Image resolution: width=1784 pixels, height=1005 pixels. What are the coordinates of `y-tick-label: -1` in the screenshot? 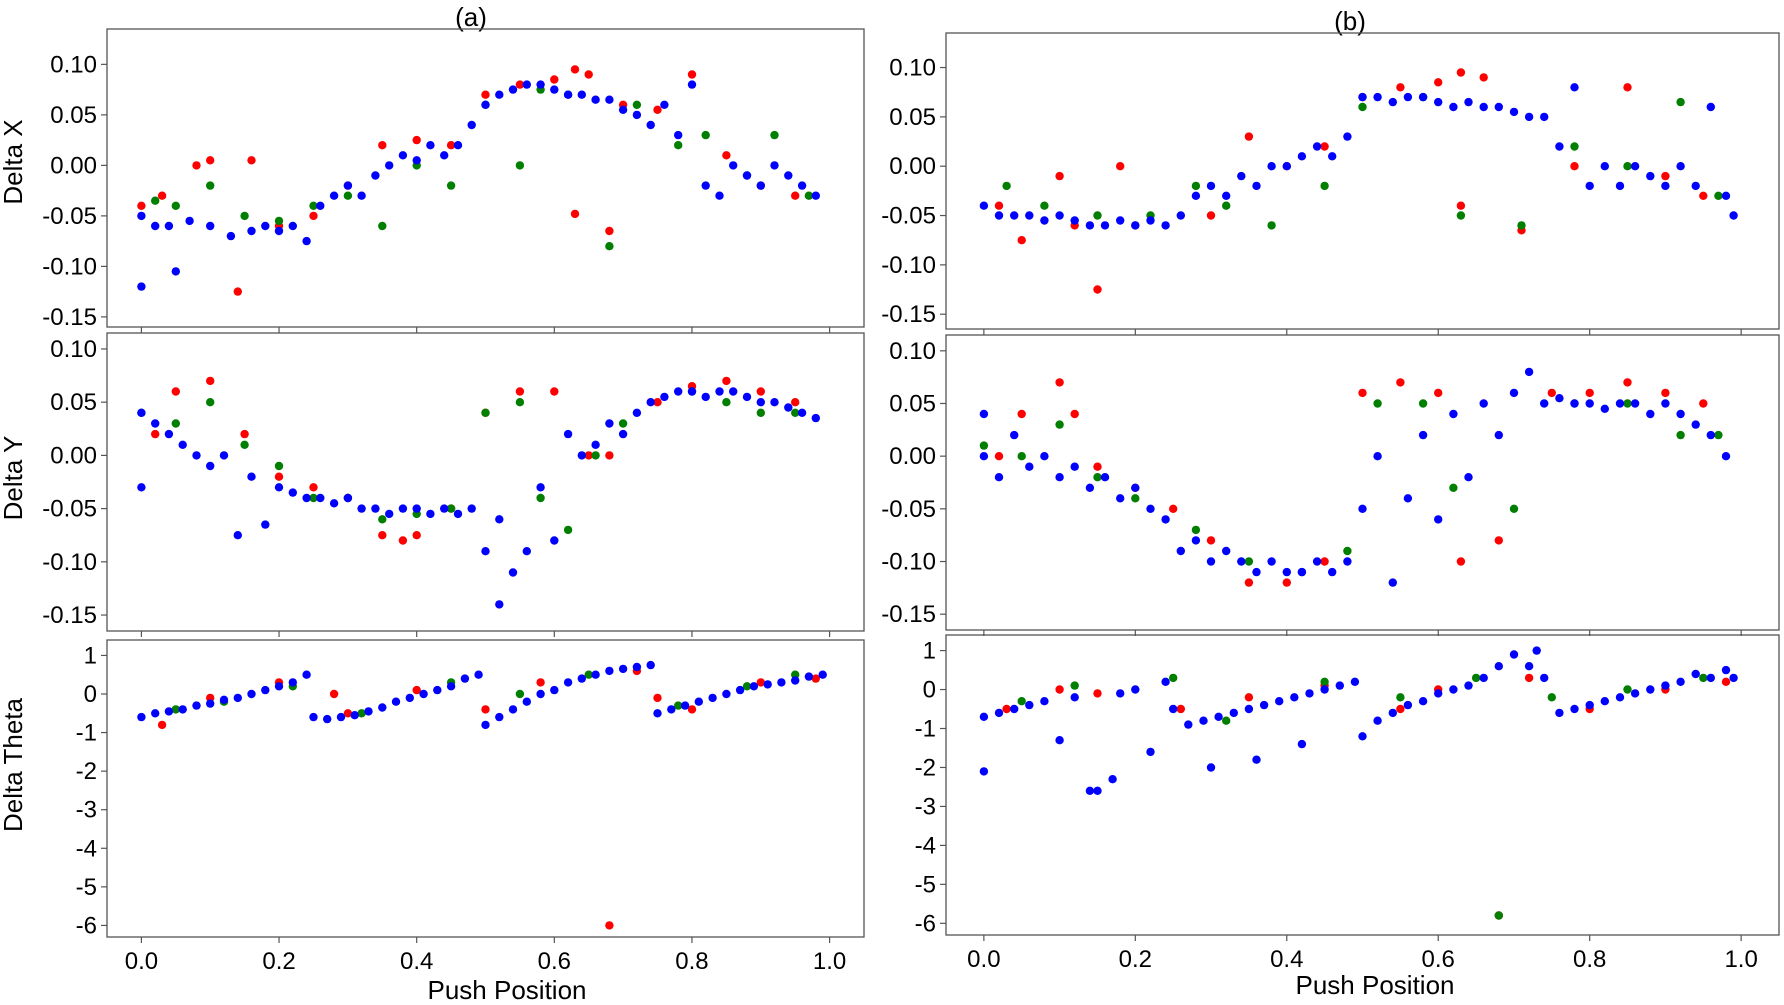 It's located at (925, 729).